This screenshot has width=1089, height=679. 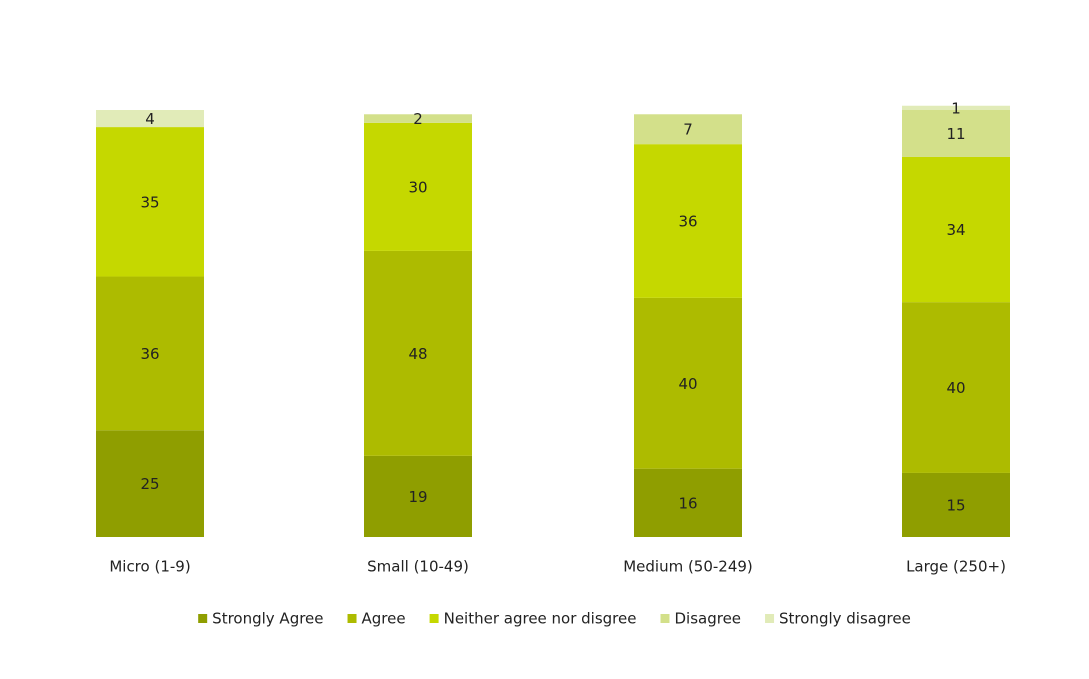 I want to click on data-label: 35, so click(x=149, y=202).